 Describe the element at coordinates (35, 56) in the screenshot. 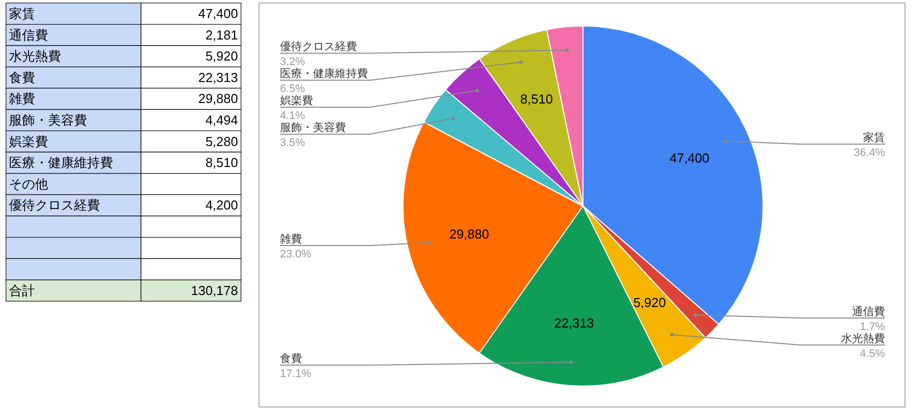

I see `category-label: 水光熱費` at that location.